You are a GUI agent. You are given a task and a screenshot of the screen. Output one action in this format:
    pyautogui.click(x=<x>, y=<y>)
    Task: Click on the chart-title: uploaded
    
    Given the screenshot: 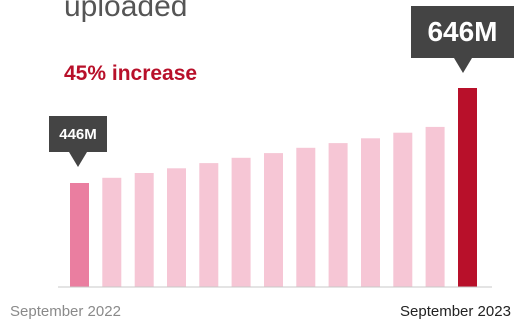 What is the action you would take?
    pyautogui.click(x=126, y=11)
    